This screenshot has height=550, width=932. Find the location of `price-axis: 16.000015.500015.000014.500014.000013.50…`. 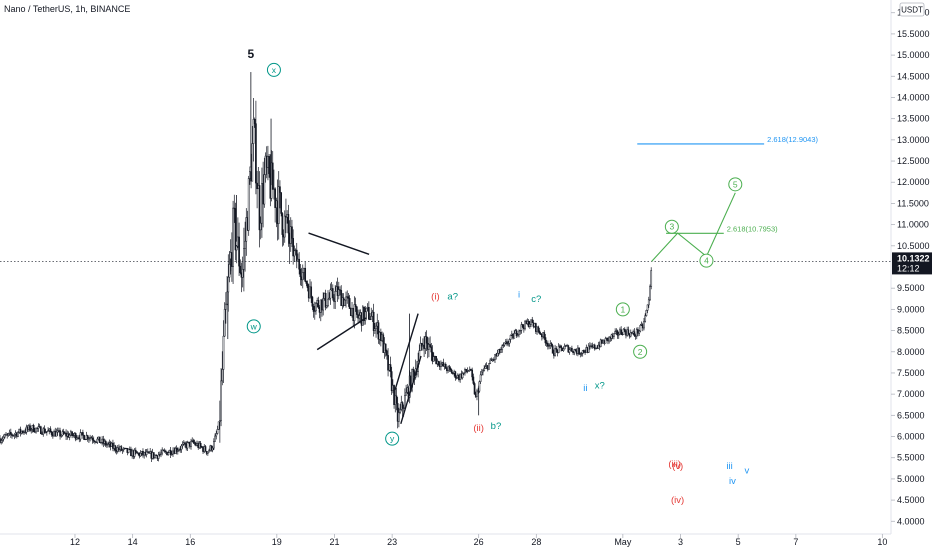

price-axis: 16.000015.500015.000014.500014.000013.50… is located at coordinates (910, 267).